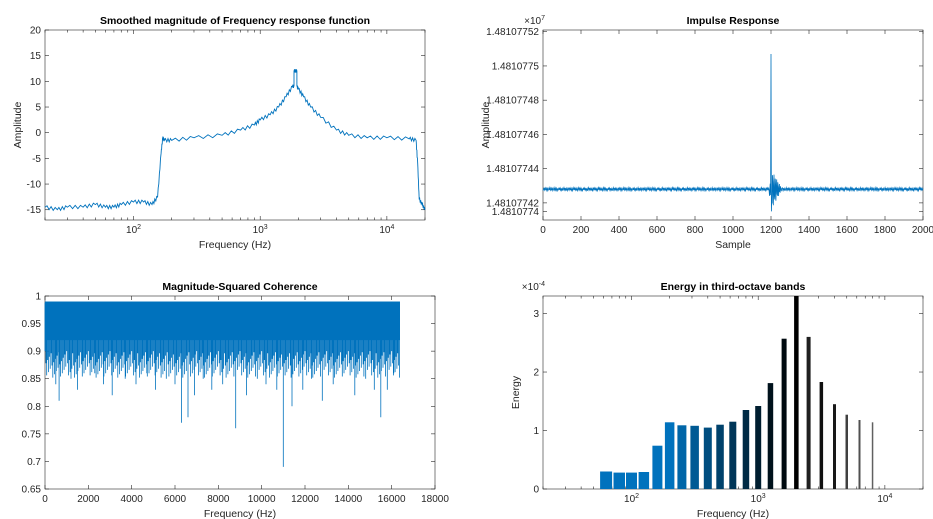 The height and width of the screenshot is (519, 933). I want to click on thirdoctave-y-label: Energy, so click(516, 392).